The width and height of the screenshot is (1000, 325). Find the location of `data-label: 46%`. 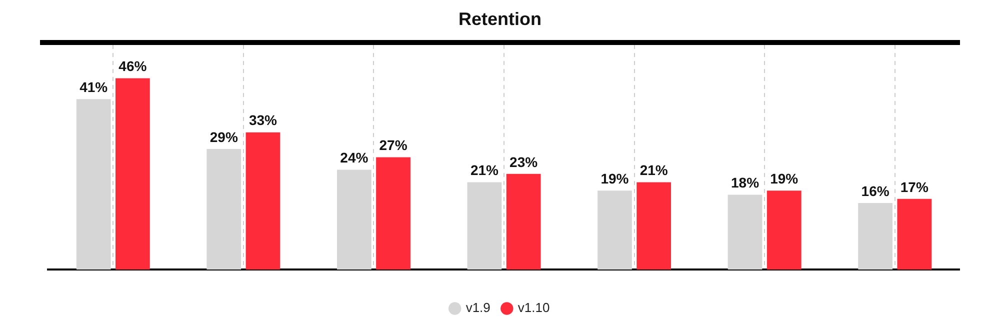

data-label: 46% is located at coordinates (133, 66).